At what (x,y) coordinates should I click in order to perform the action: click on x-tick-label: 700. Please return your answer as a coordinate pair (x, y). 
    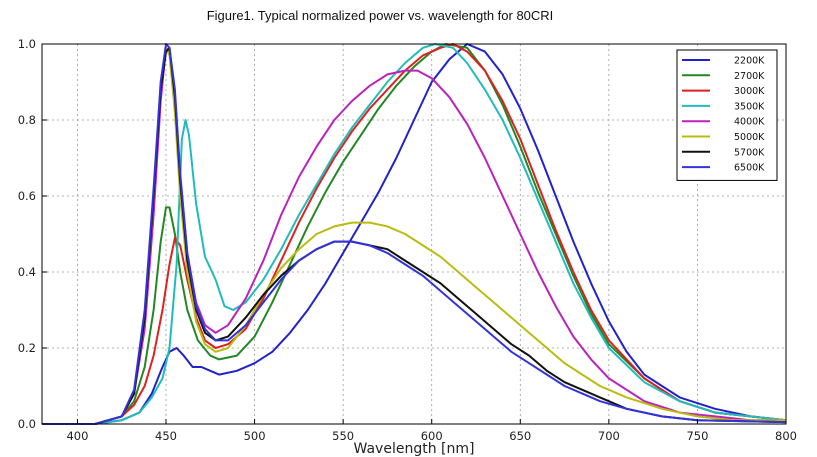
    Looking at the image, I should click on (609, 436).